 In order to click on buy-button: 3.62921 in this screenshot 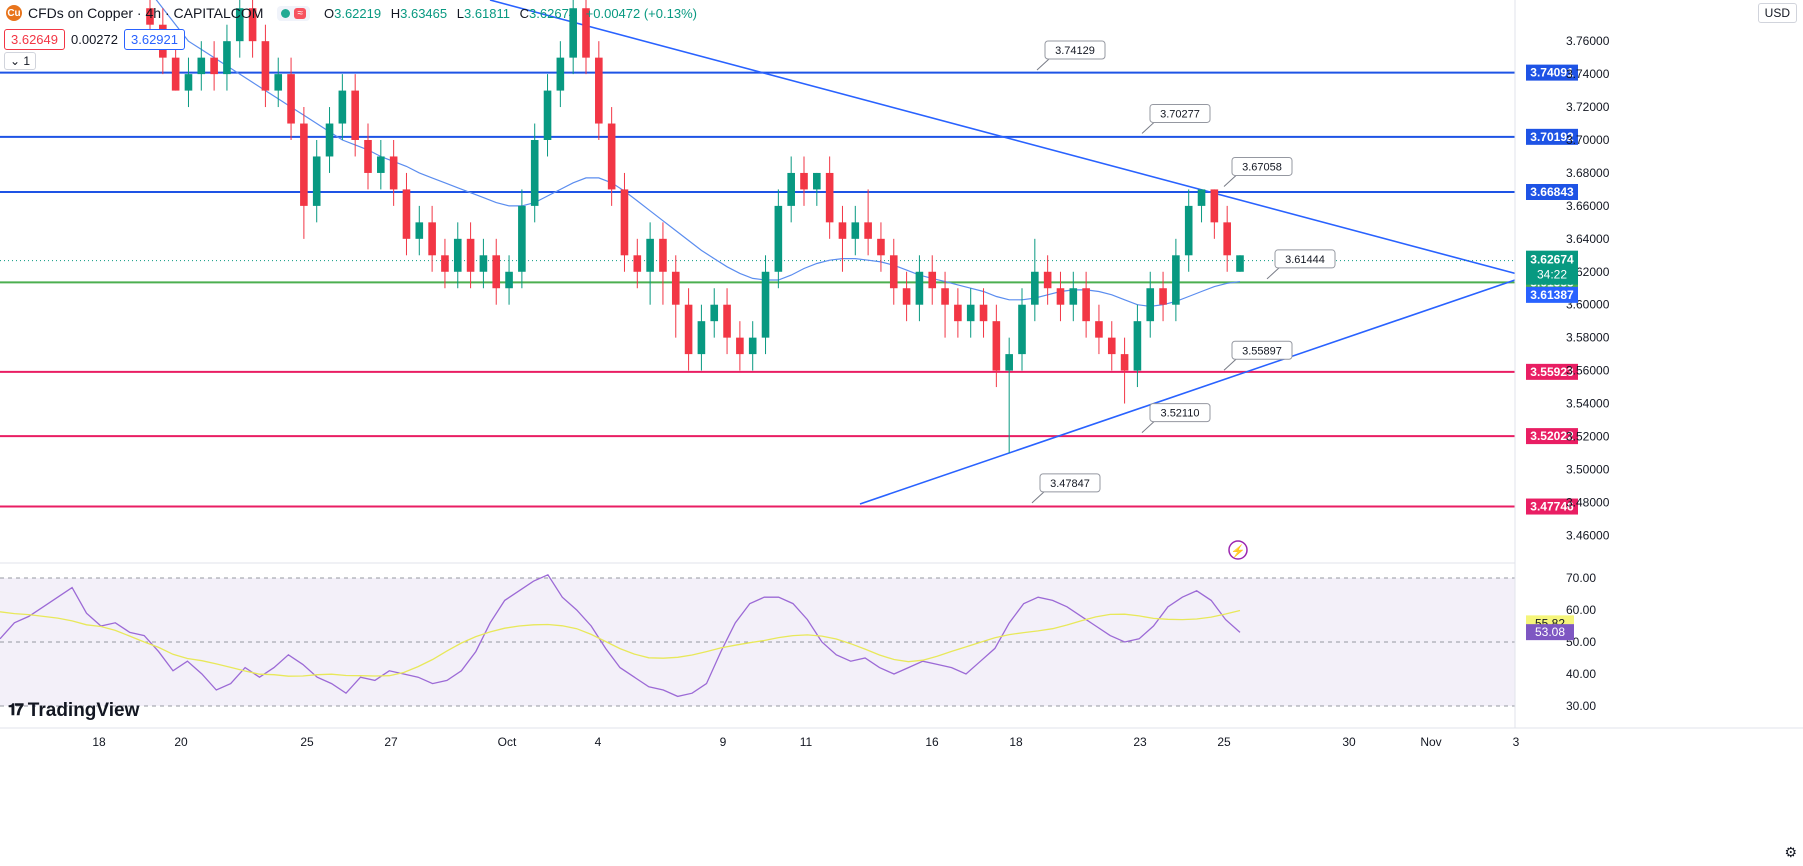, I will do `click(154, 39)`.